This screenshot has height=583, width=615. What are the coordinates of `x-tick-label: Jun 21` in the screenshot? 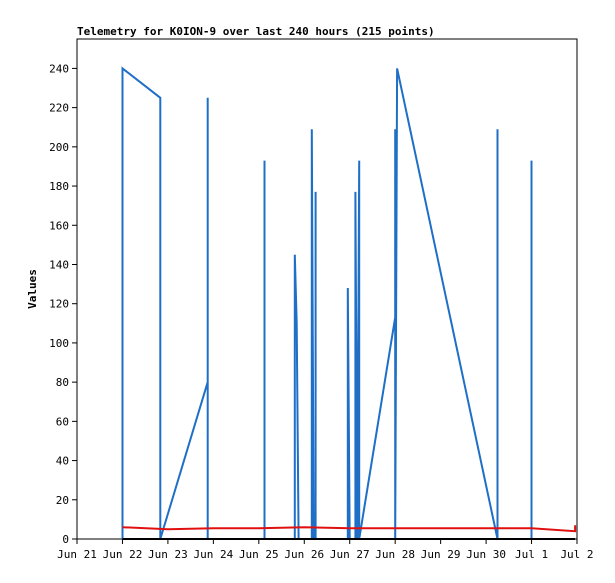 It's located at (77, 554).